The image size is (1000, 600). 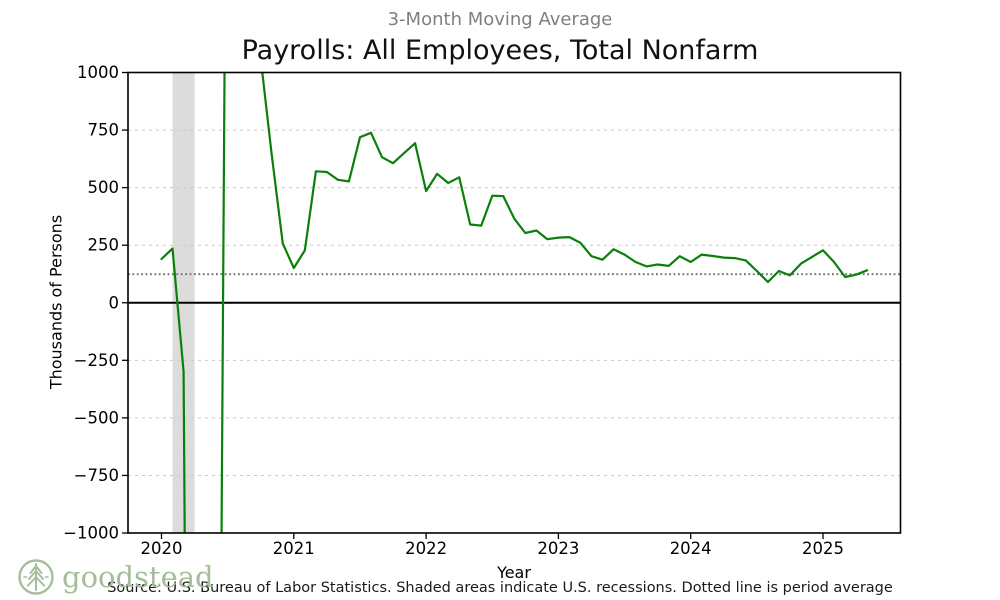 I want to click on x-tick-label: 2024, so click(x=691, y=548).